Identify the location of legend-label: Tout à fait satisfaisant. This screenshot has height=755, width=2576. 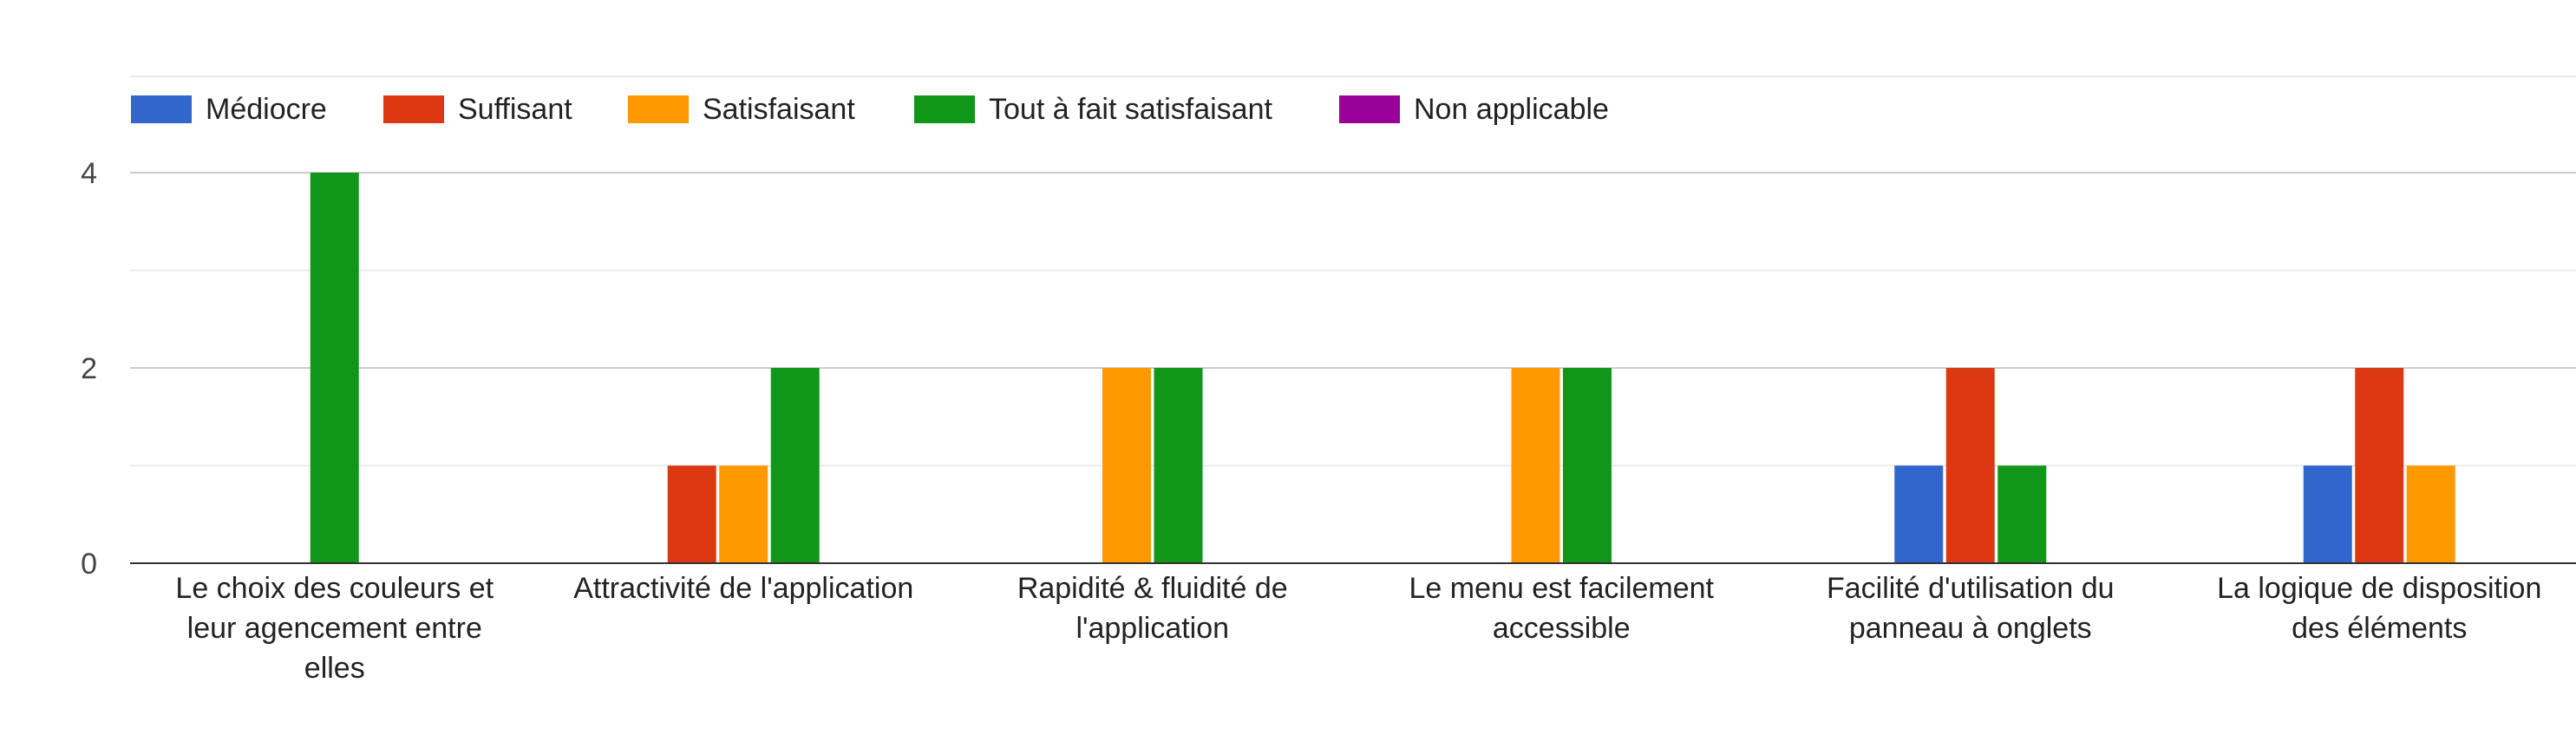
(1131, 109).